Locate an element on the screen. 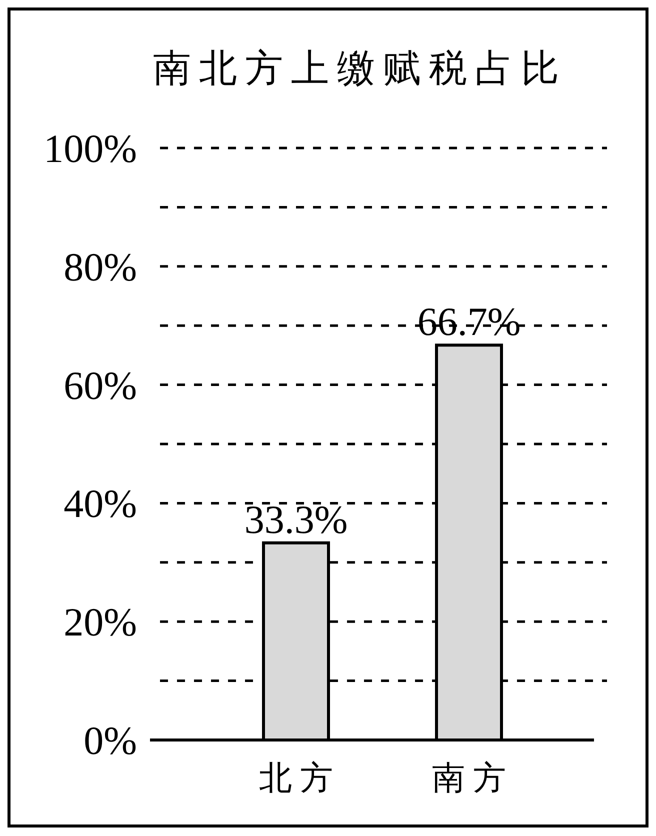 This screenshot has width=656, height=836. ytick-label: 80% is located at coordinates (100, 267).